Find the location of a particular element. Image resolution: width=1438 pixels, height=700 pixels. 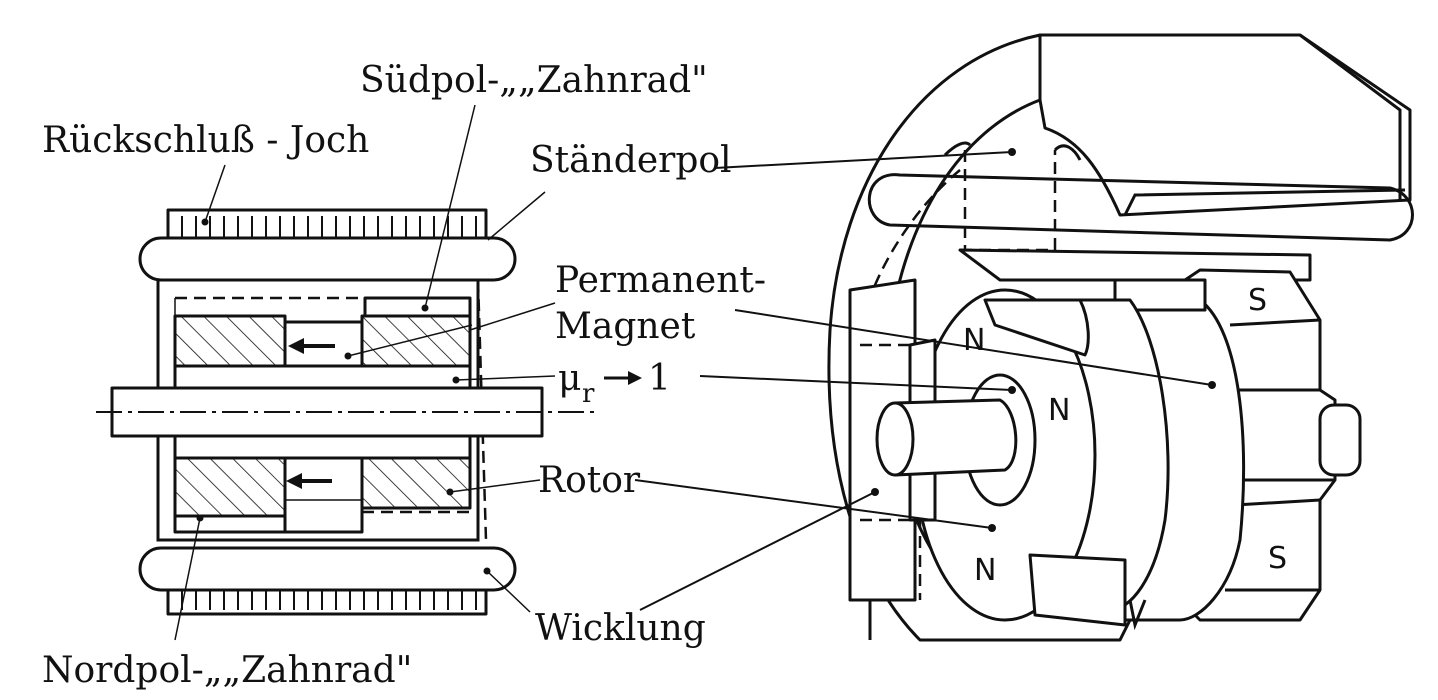

south-gear-tooth-top is located at coordinates (417, 307).